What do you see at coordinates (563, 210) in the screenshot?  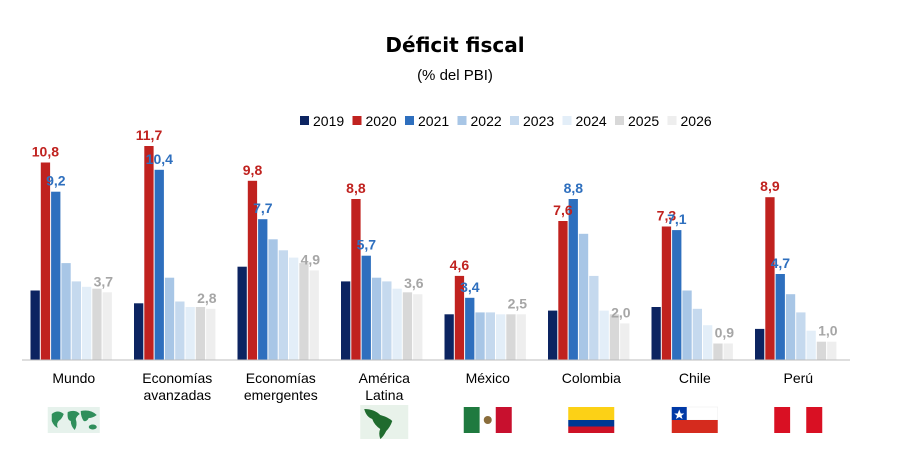 I see `data-label-2020-cat-5: 7,6` at bounding box center [563, 210].